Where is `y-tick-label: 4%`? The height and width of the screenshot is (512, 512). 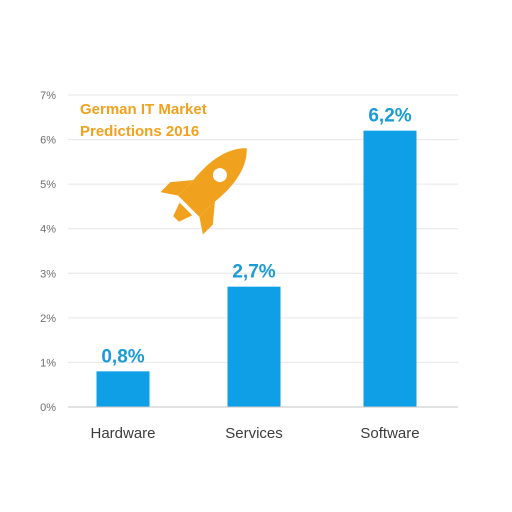
y-tick-label: 4% is located at coordinates (48, 230).